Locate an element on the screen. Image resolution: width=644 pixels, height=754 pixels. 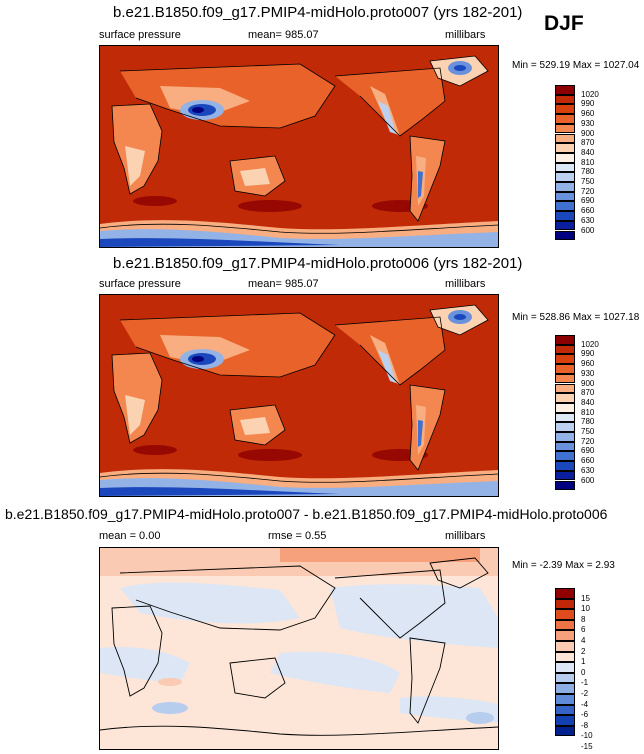
panel3-mean-label: mean = 0.00 is located at coordinates (130, 536).